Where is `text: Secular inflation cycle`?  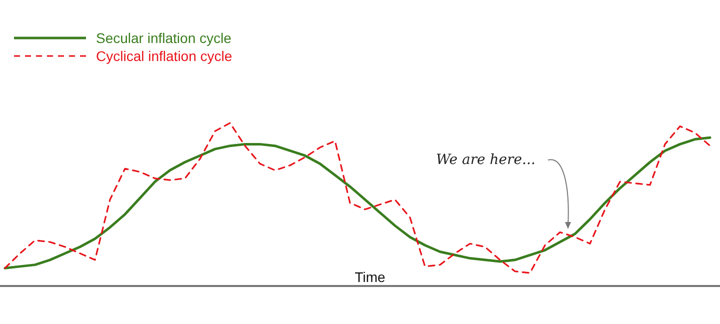 text: Secular inflation cycle is located at coordinates (164, 38).